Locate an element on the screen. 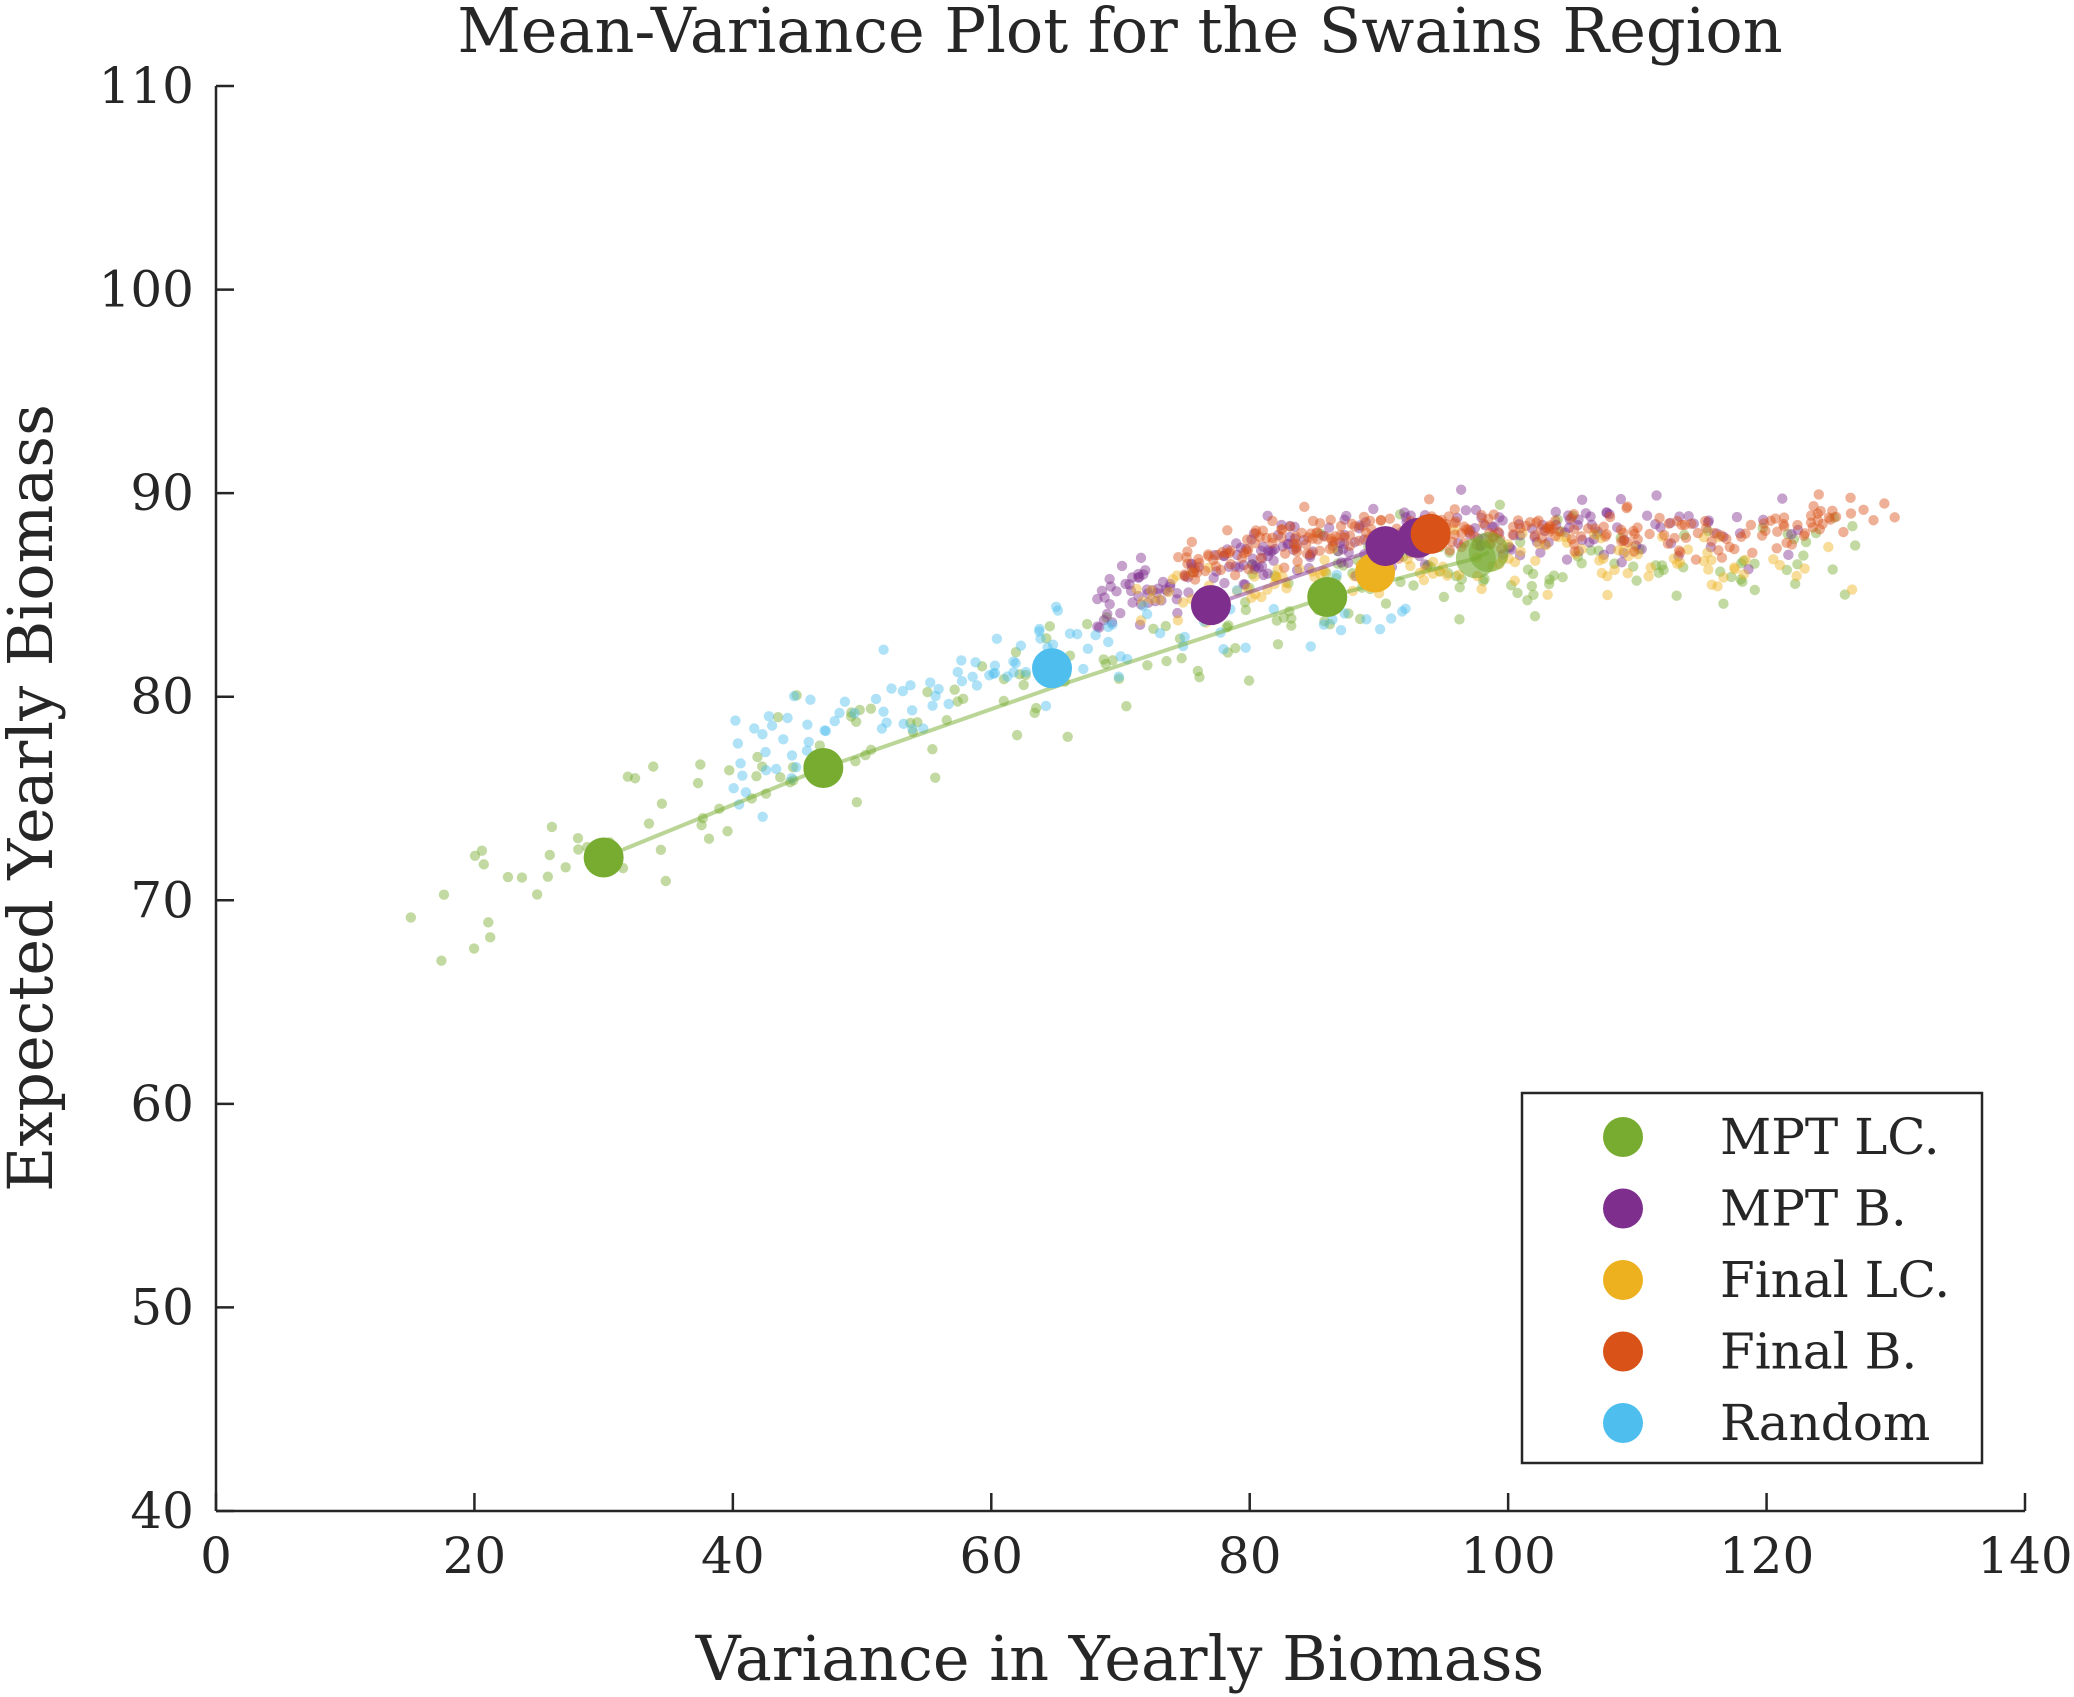 Image resolution: width=2074 pixels, height=1697 pixels. legend-marker is located at coordinates (1623, 1351).